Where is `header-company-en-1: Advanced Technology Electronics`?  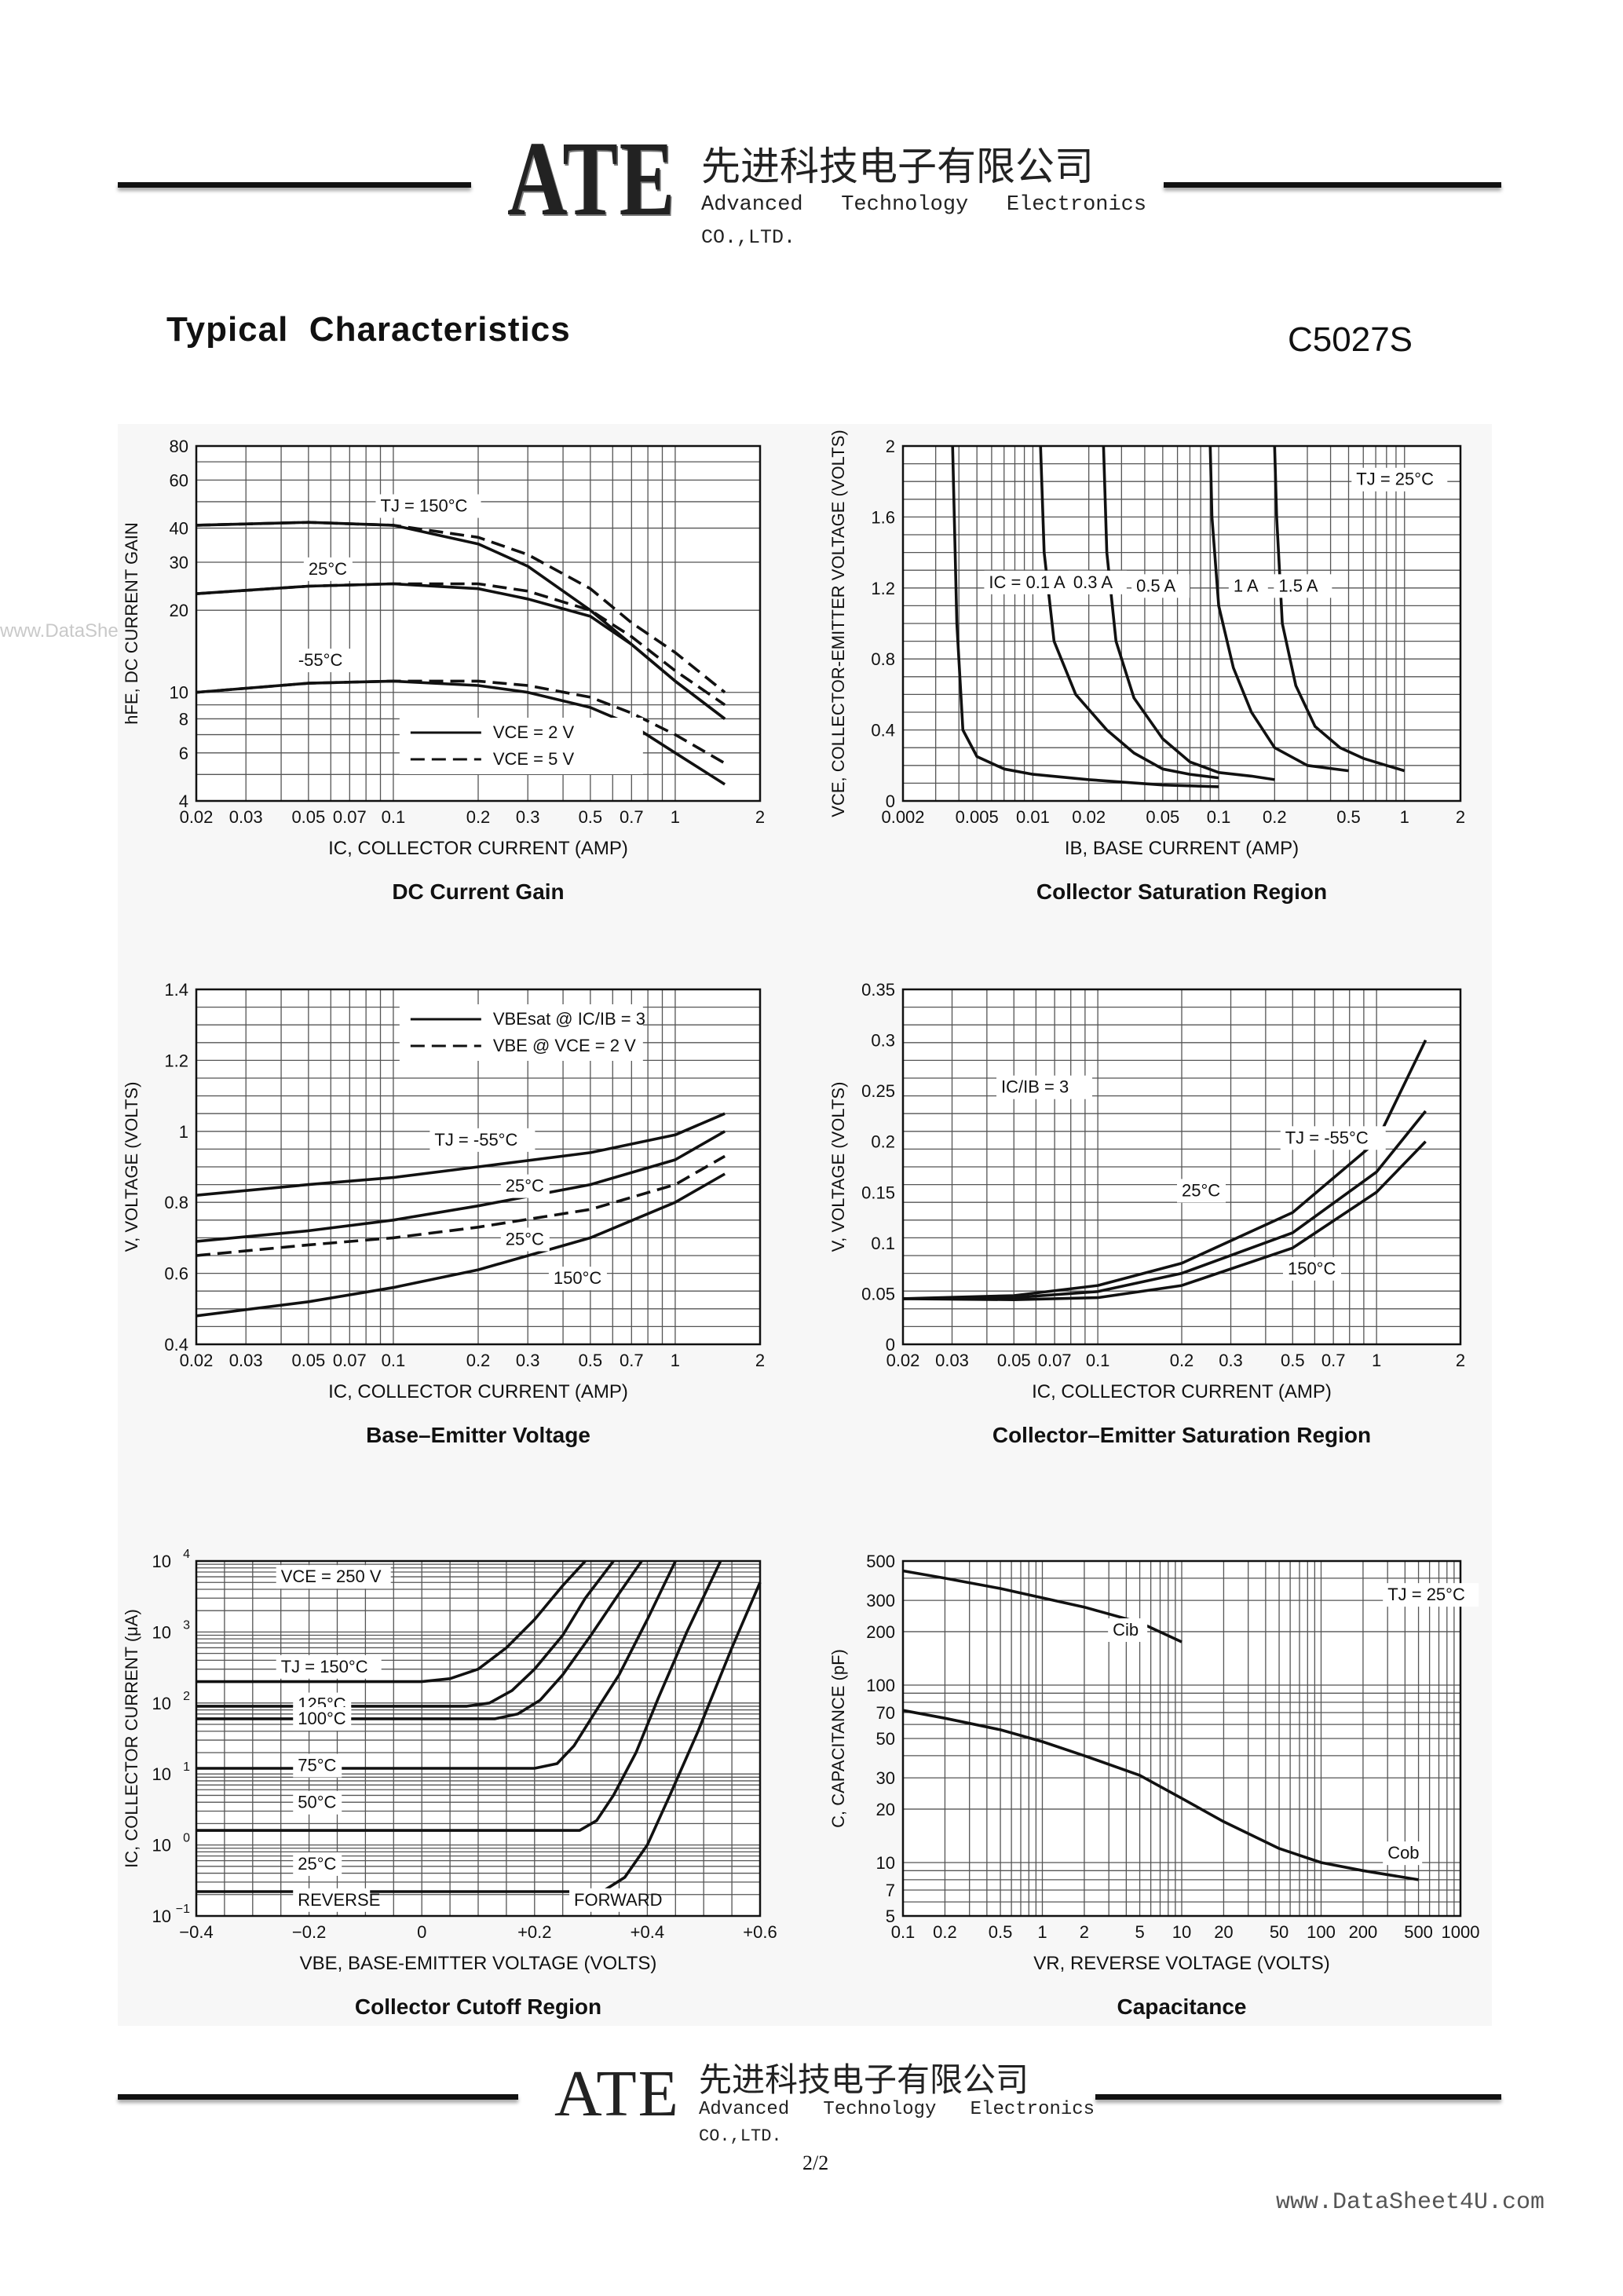 header-company-en-1: Advanced Technology Electronics is located at coordinates (924, 205).